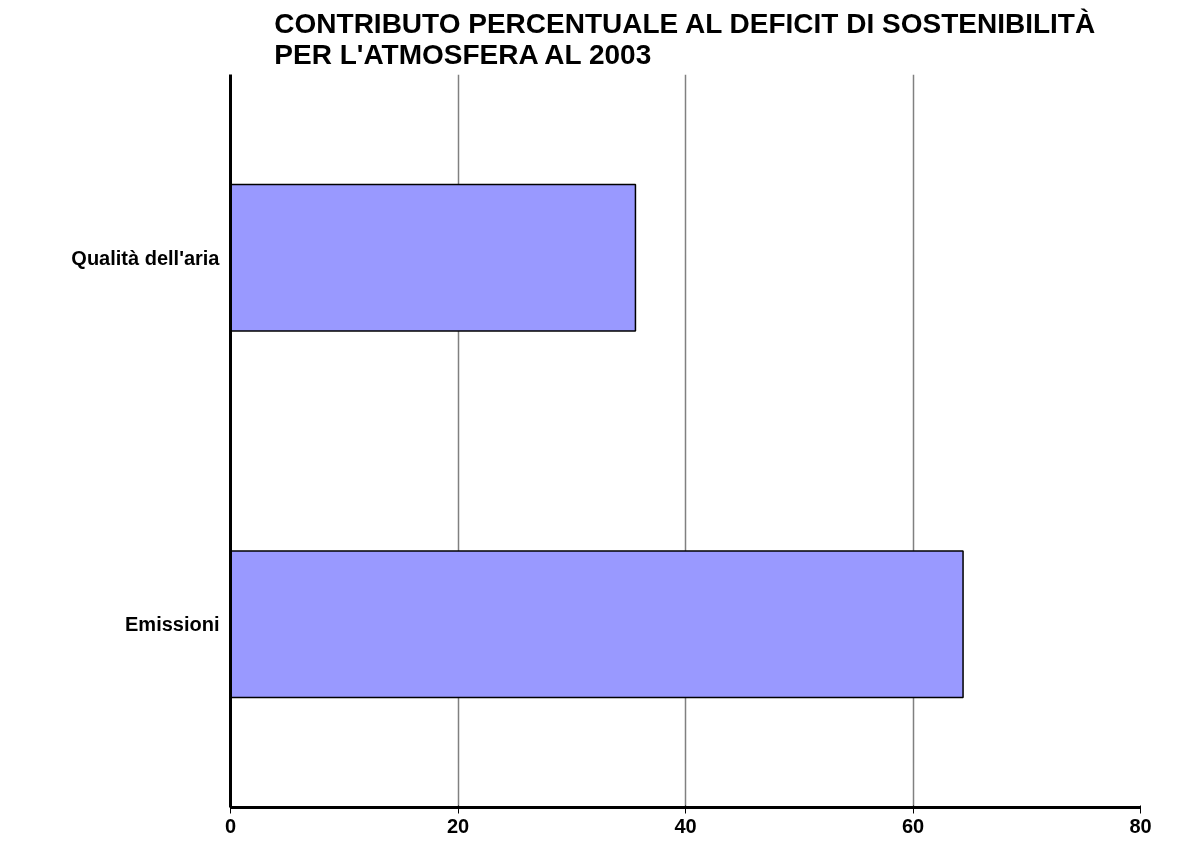  What do you see at coordinates (913, 825) in the screenshot?
I see `x-tick-label: 60` at bounding box center [913, 825].